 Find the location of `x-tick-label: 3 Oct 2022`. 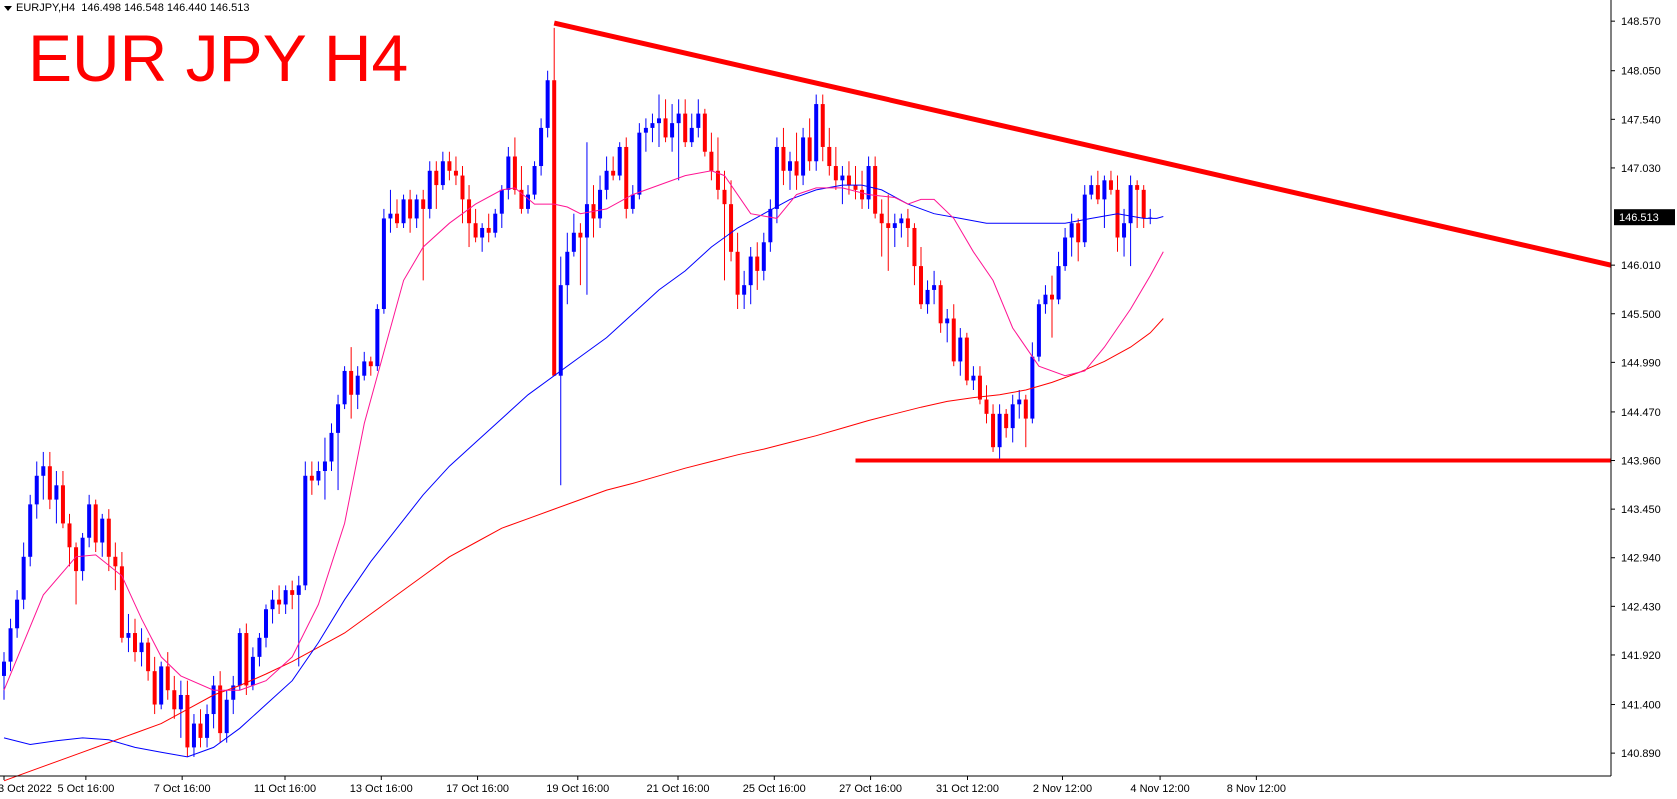

x-tick-label: 3 Oct 2022 is located at coordinates (26, 789).